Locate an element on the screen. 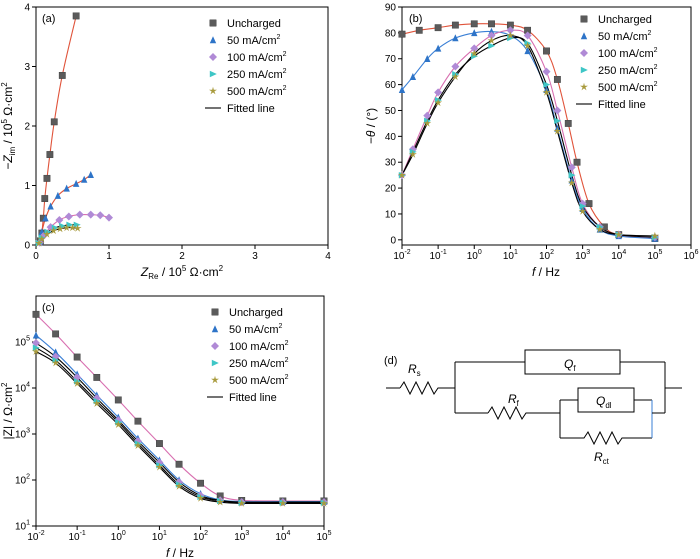 Image resolution: width=700 pixels, height=559 pixels. legend-label: 100 mA/cm2 is located at coordinates (257, 57).